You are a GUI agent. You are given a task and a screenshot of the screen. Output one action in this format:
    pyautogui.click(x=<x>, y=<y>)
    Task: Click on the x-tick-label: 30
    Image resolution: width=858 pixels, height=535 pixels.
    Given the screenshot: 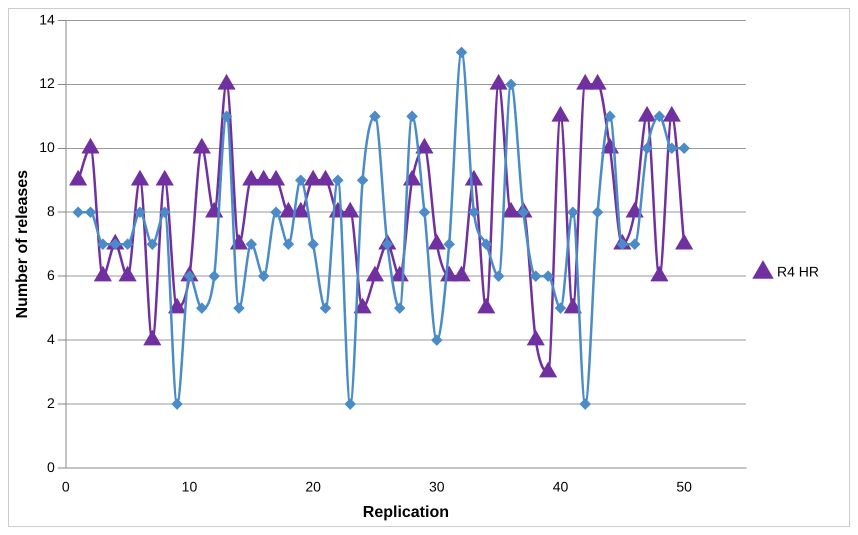 What is the action you would take?
    pyautogui.click(x=437, y=486)
    